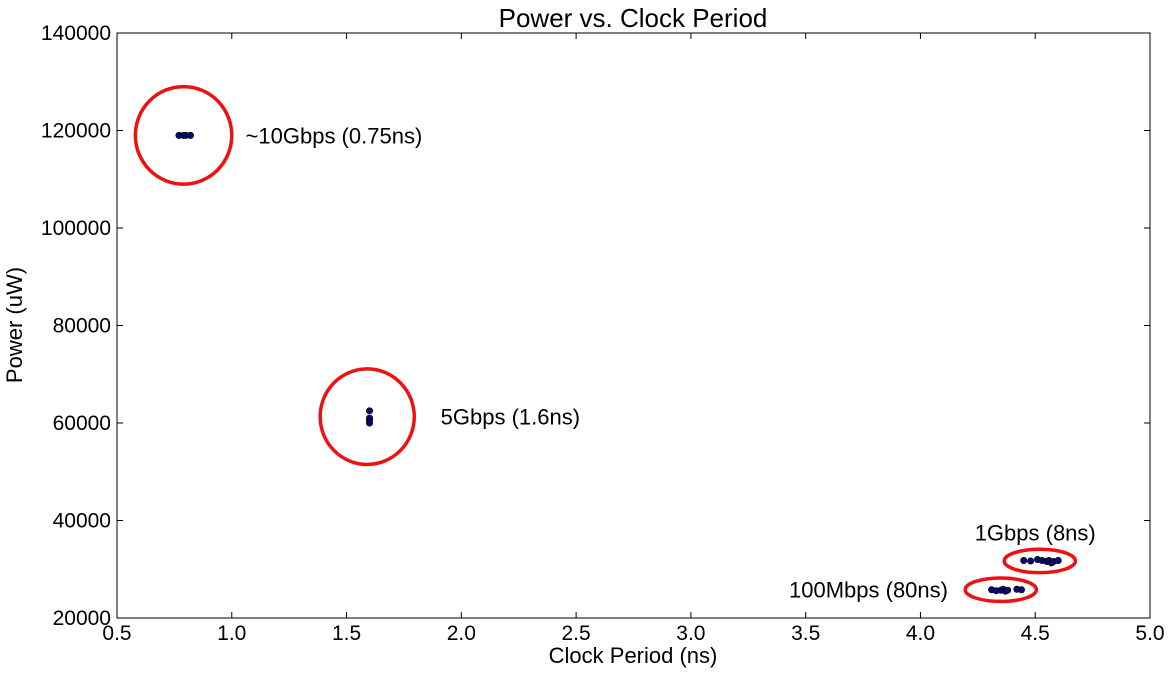 The image size is (1171, 674). Describe the element at coordinates (76, 228) in the screenshot. I see `y-tick-label: 100000` at that location.